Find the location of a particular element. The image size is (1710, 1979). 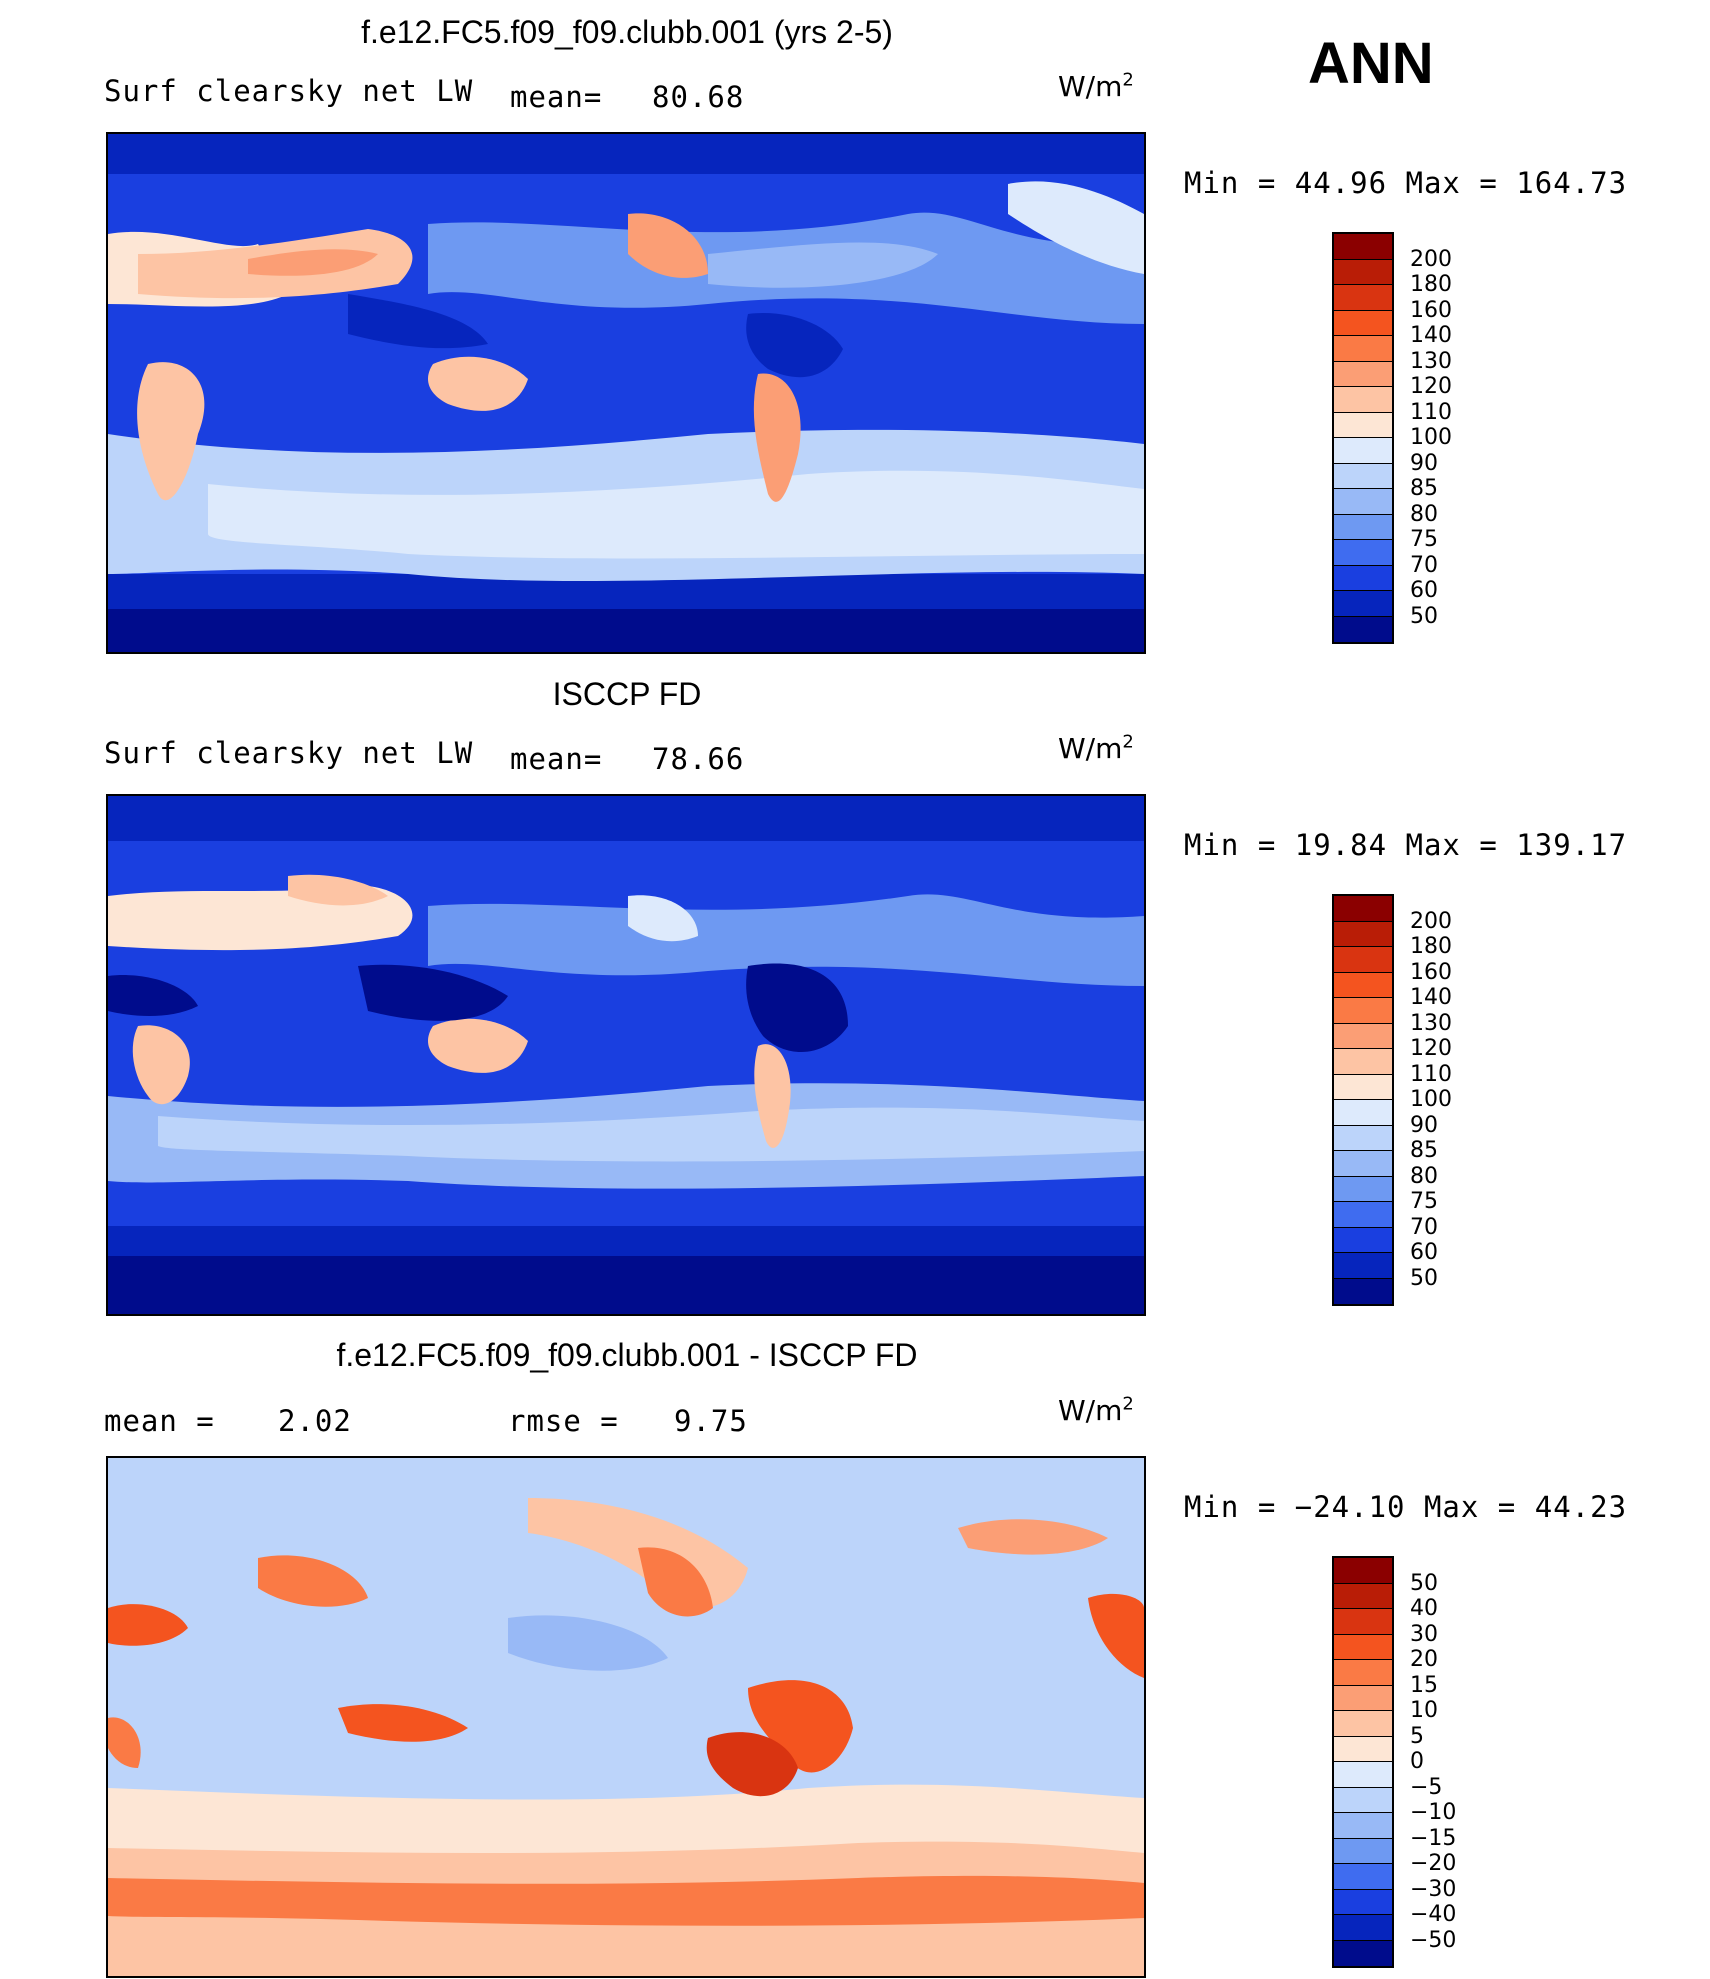

colorbar-tick-label: 70 is located at coordinates (1424, 1227).